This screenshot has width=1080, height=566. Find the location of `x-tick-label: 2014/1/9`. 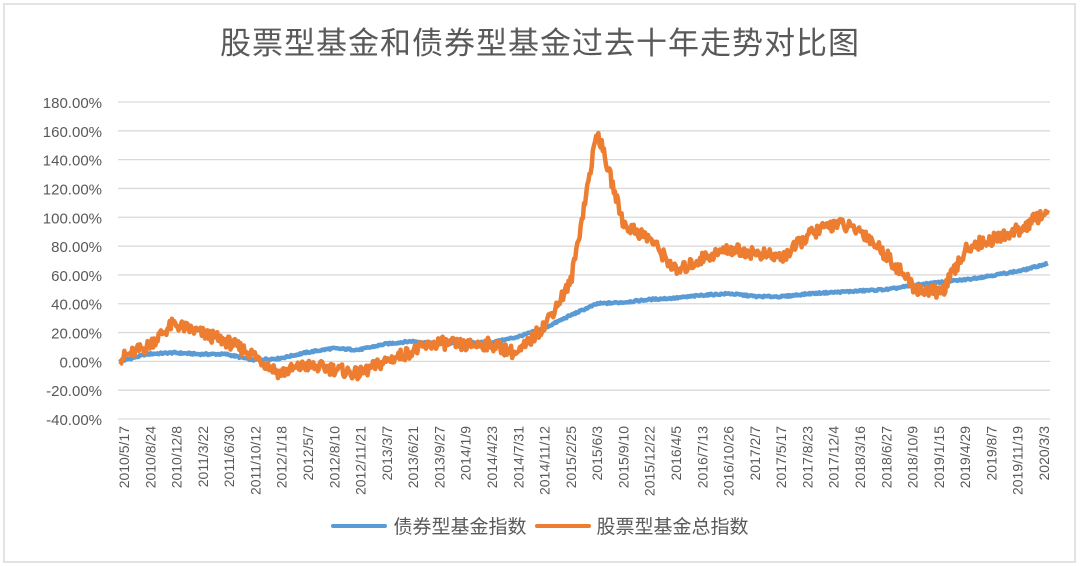

x-tick-label: 2014/1/9 is located at coordinates (466, 453).